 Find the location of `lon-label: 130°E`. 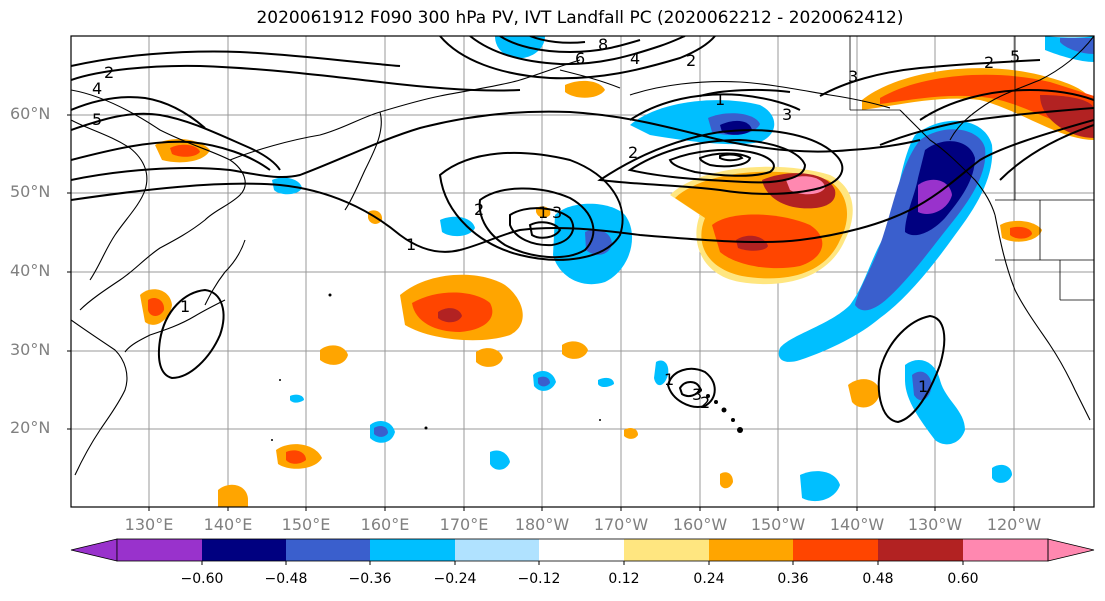

lon-label: 130°E is located at coordinates (149, 524).